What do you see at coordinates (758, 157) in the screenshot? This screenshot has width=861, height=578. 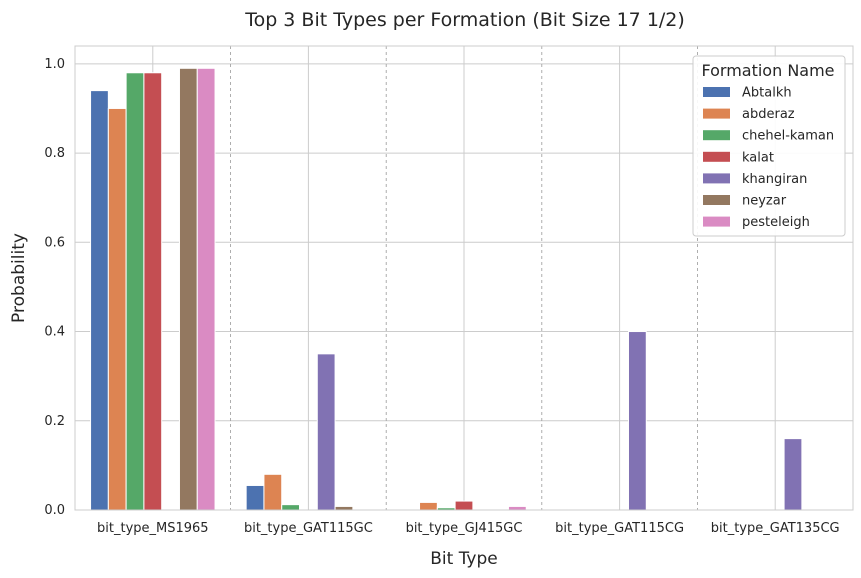 I see `legend-label: kalat` at bounding box center [758, 157].